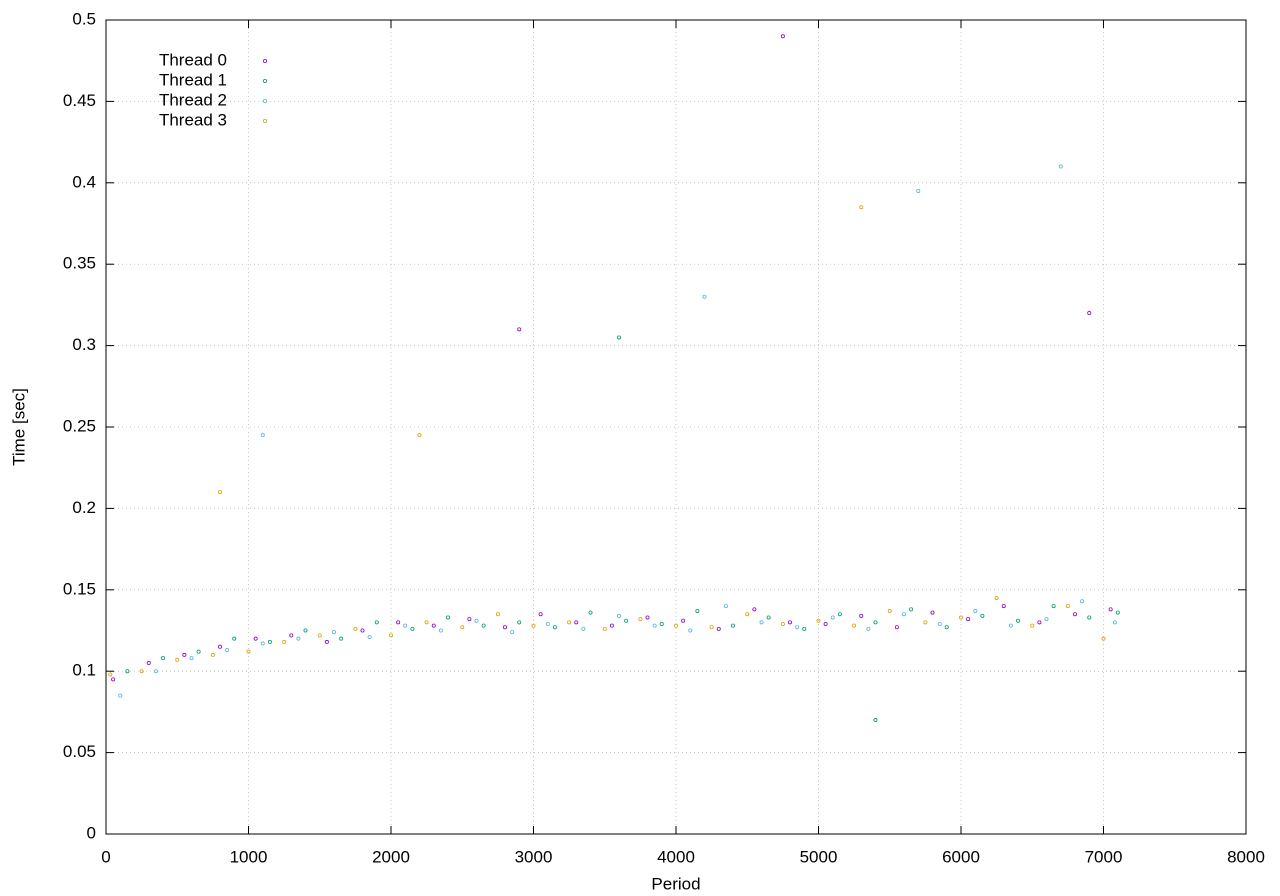  What do you see at coordinates (84, 344) in the screenshot?
I see `y-tick-label: 0.3` at bounding box center [84, 344].